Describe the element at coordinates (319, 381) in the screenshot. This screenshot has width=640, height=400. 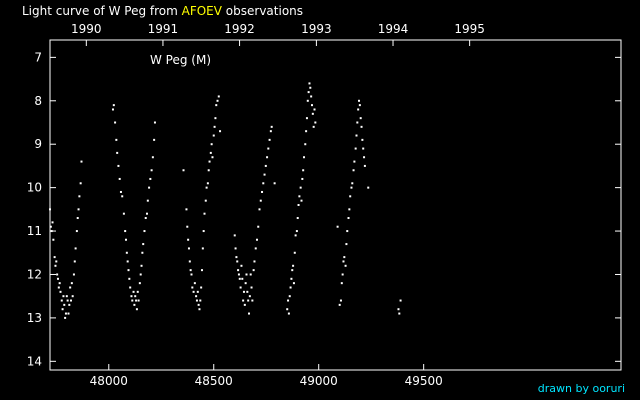
I see `x-tick-label: 49000` at that location.